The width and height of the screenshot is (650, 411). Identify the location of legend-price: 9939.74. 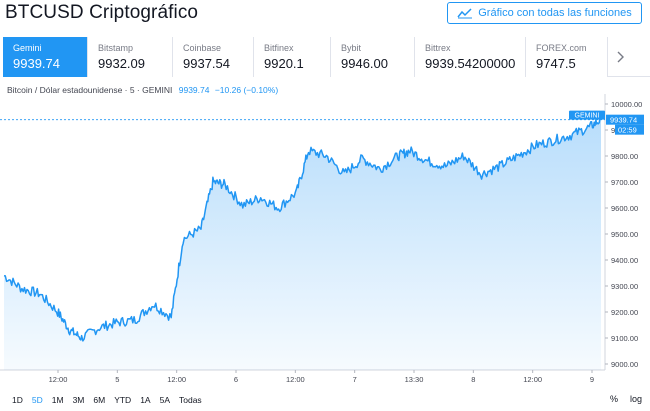
(194, 90).